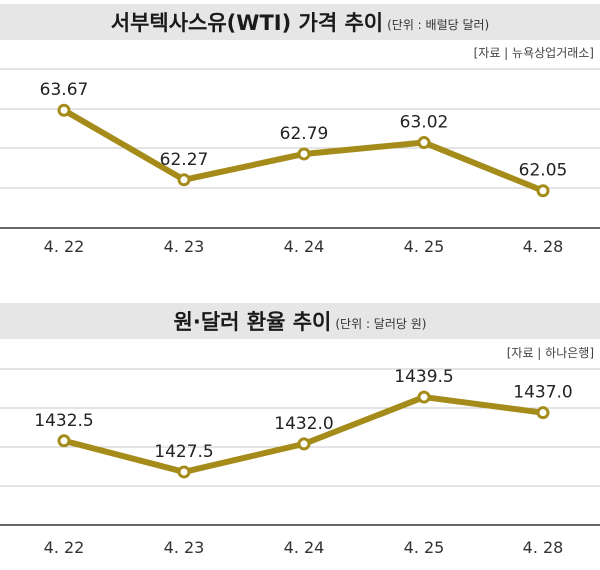  What do you see at coordinates (184, 160) in the screenshot?
I see `chart1-data-label: 62.27` at bounding box center [184, 160].